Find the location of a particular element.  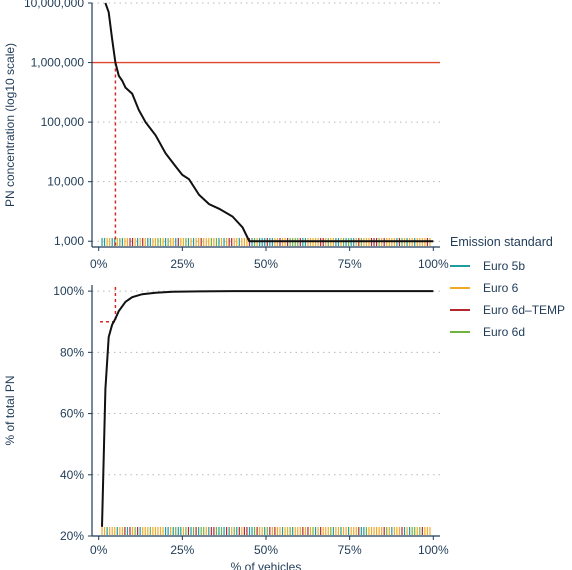

y-tick-label: 100,000 is located at coordinates (63, 122).